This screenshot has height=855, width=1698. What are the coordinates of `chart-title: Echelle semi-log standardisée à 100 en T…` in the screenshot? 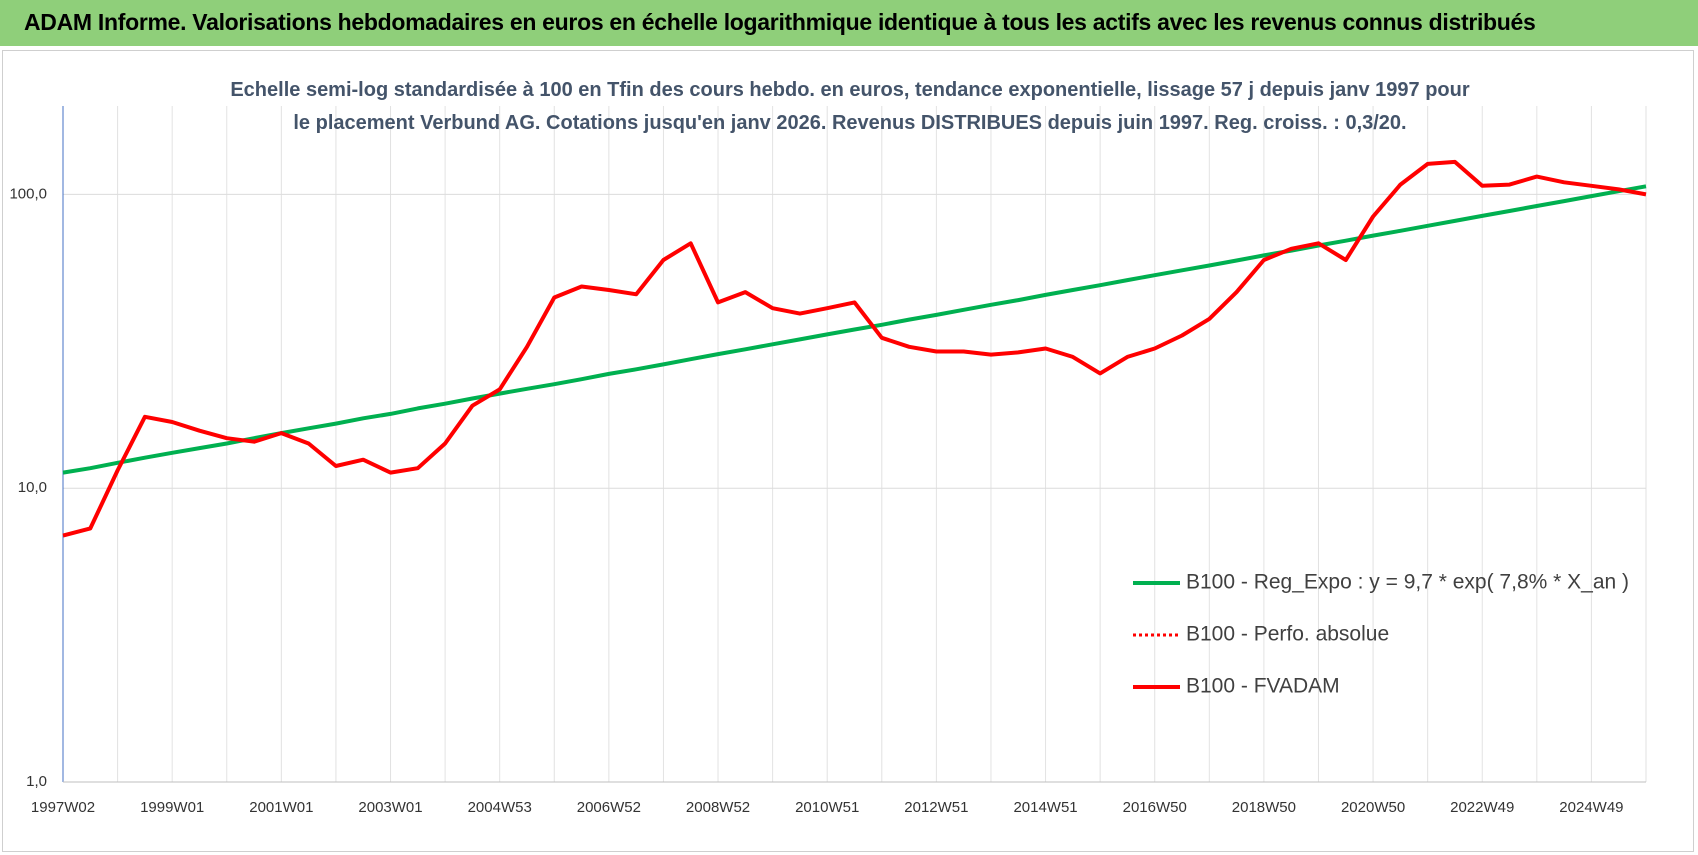 It's located at (850, 106).